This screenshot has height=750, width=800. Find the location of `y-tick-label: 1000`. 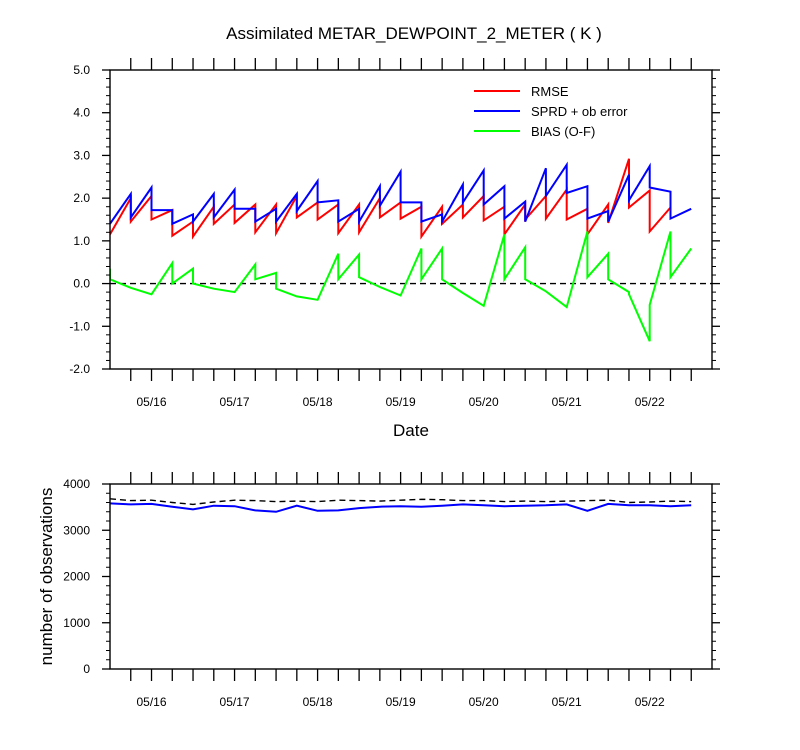

y-tick-label: 1000 is located at coordinates (76, 623).